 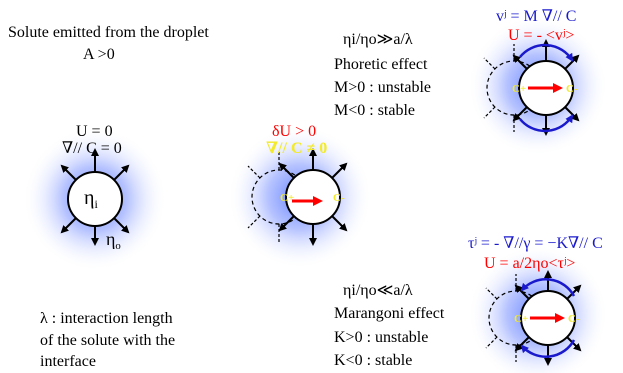 I want to click on lambda-note-line1: λ : interaction length, so click(x=106, y=318).